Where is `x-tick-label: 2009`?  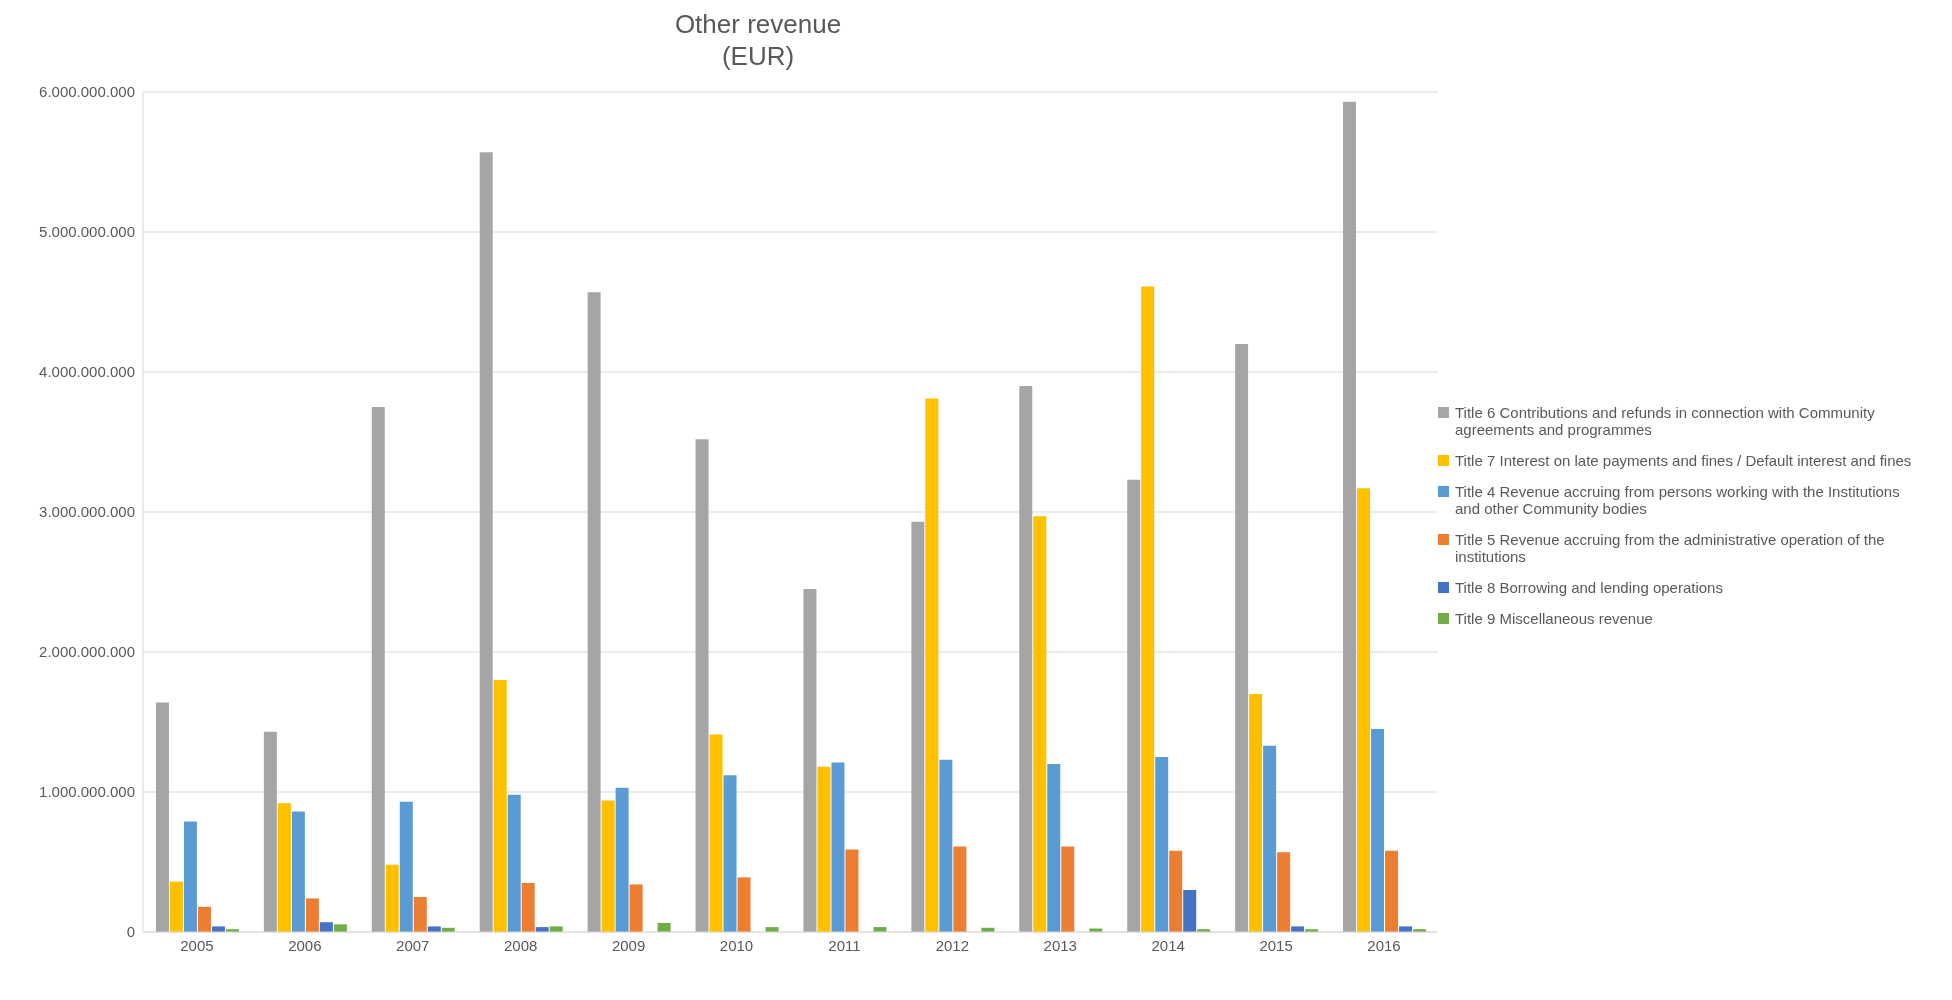
x-tick-label: 2009 is located at coordinates (628, 945).